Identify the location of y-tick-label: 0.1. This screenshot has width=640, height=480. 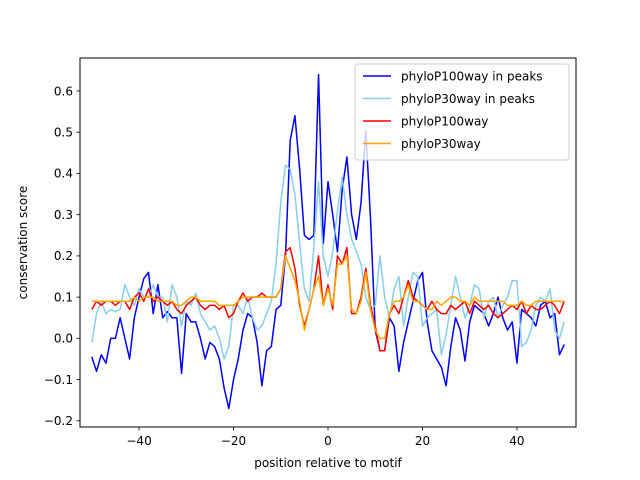
(63, 297).